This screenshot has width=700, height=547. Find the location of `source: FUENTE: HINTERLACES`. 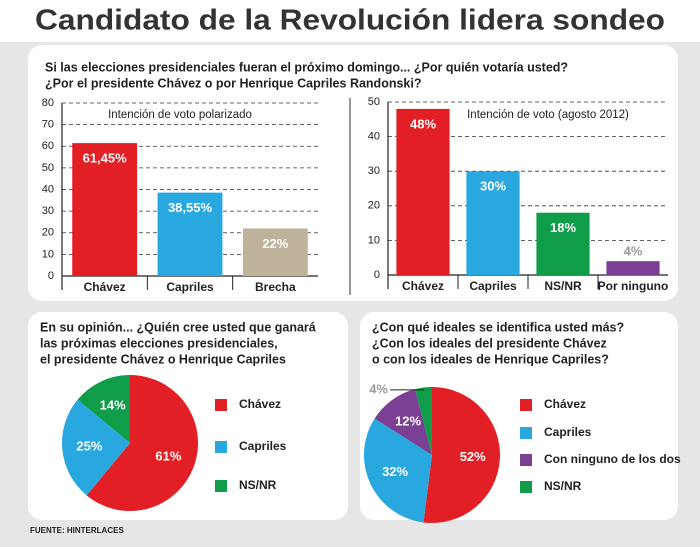

source: FUENTE: HINTERLACES is located at coordinates (77, 530).